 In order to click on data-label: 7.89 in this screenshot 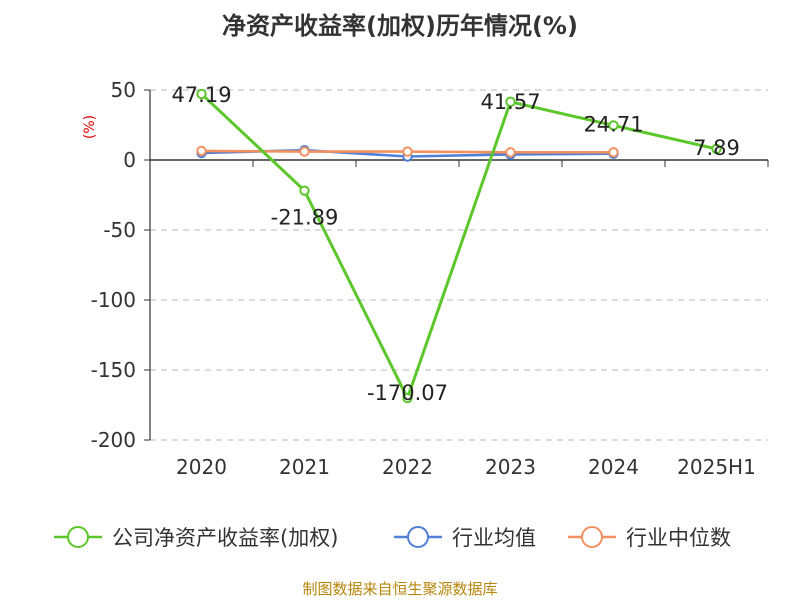, I will do `click(716, 148)`.